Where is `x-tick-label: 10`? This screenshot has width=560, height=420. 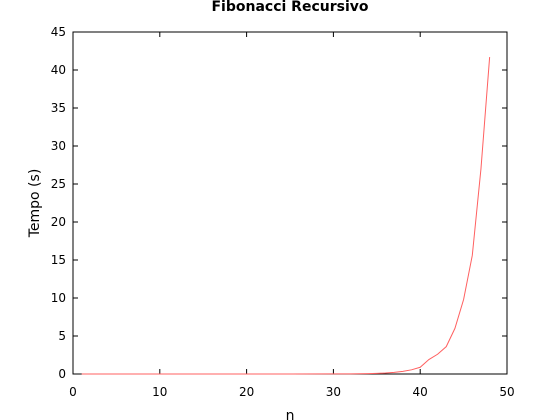 x-tick-label: 10 is located at coordinates (159, 392).